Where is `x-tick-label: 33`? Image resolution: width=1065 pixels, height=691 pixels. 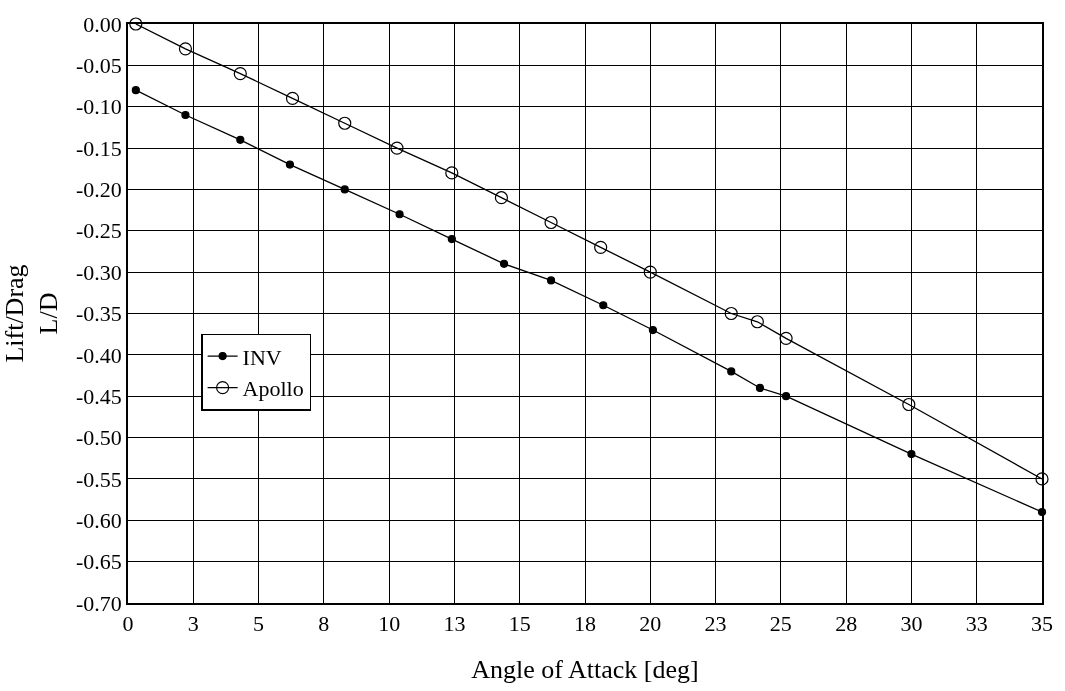 x-tick-label: 33 is located at coordinates (976, 624).